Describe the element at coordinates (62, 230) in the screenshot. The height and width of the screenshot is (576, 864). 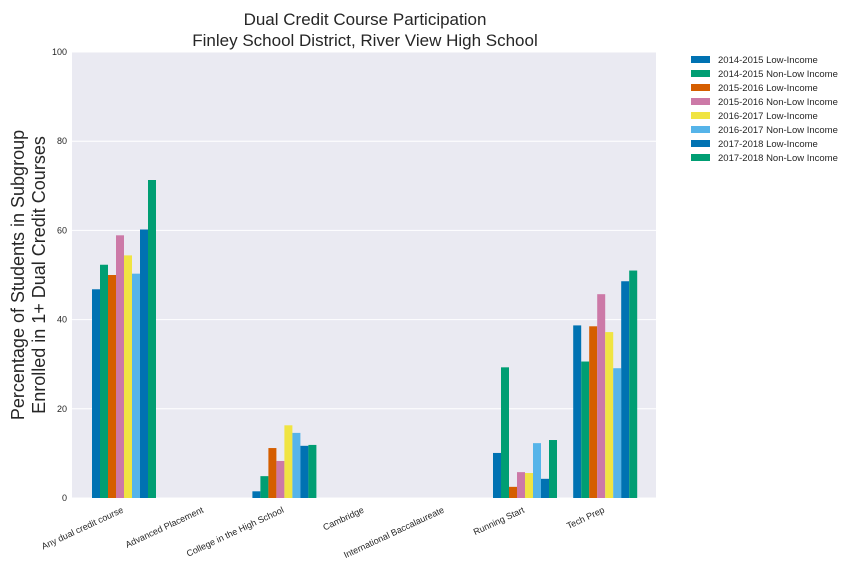
I see `y-tick-label: 60` at that location.